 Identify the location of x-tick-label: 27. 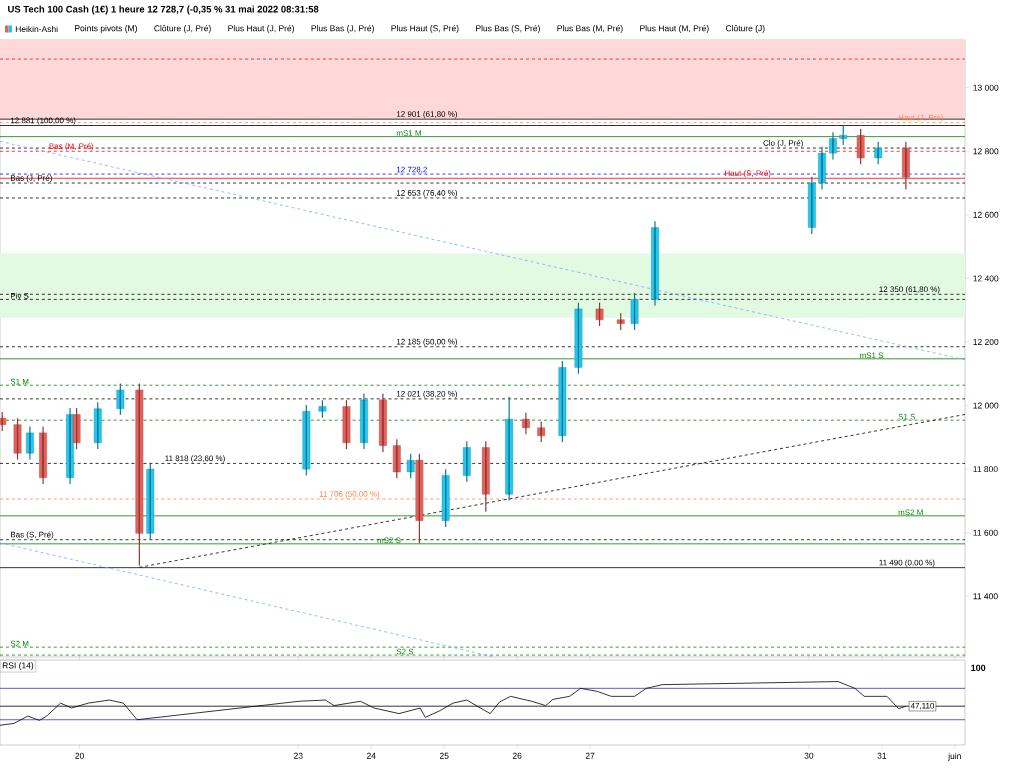
(590, 755).